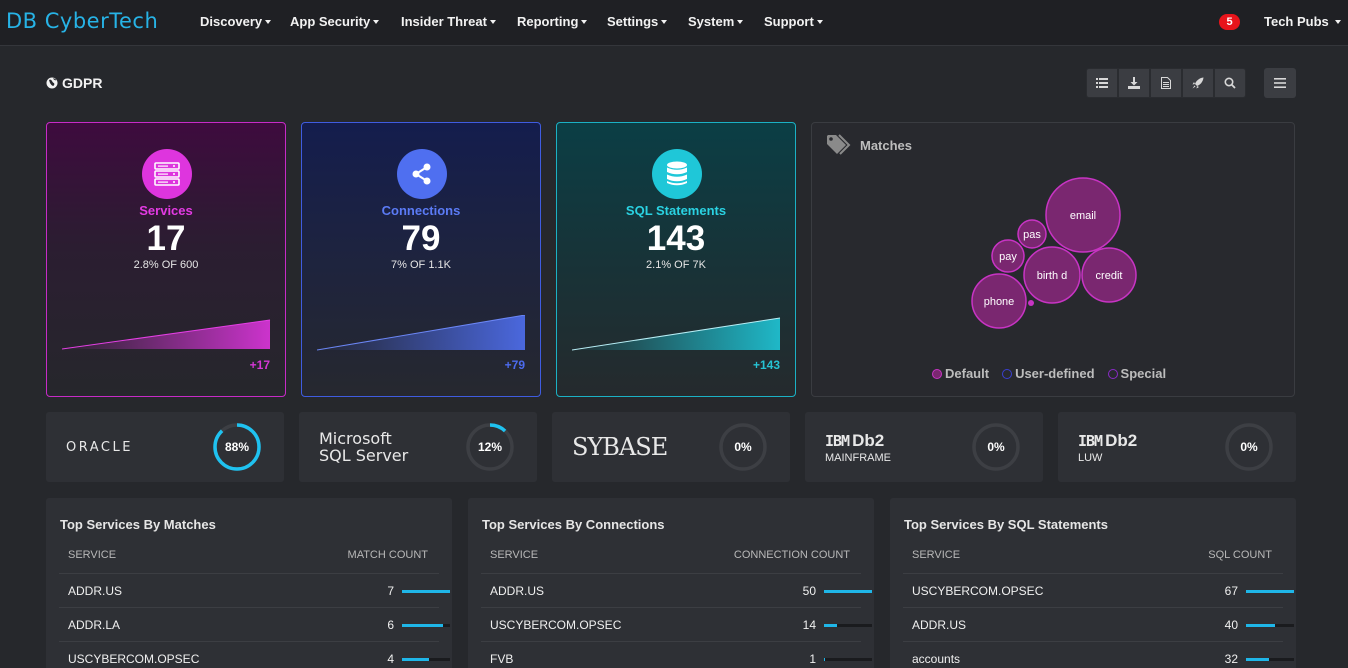  Describe the element at coordinates (999, 301) in the screenshot. I see `bubble-phone: phone` at that location.